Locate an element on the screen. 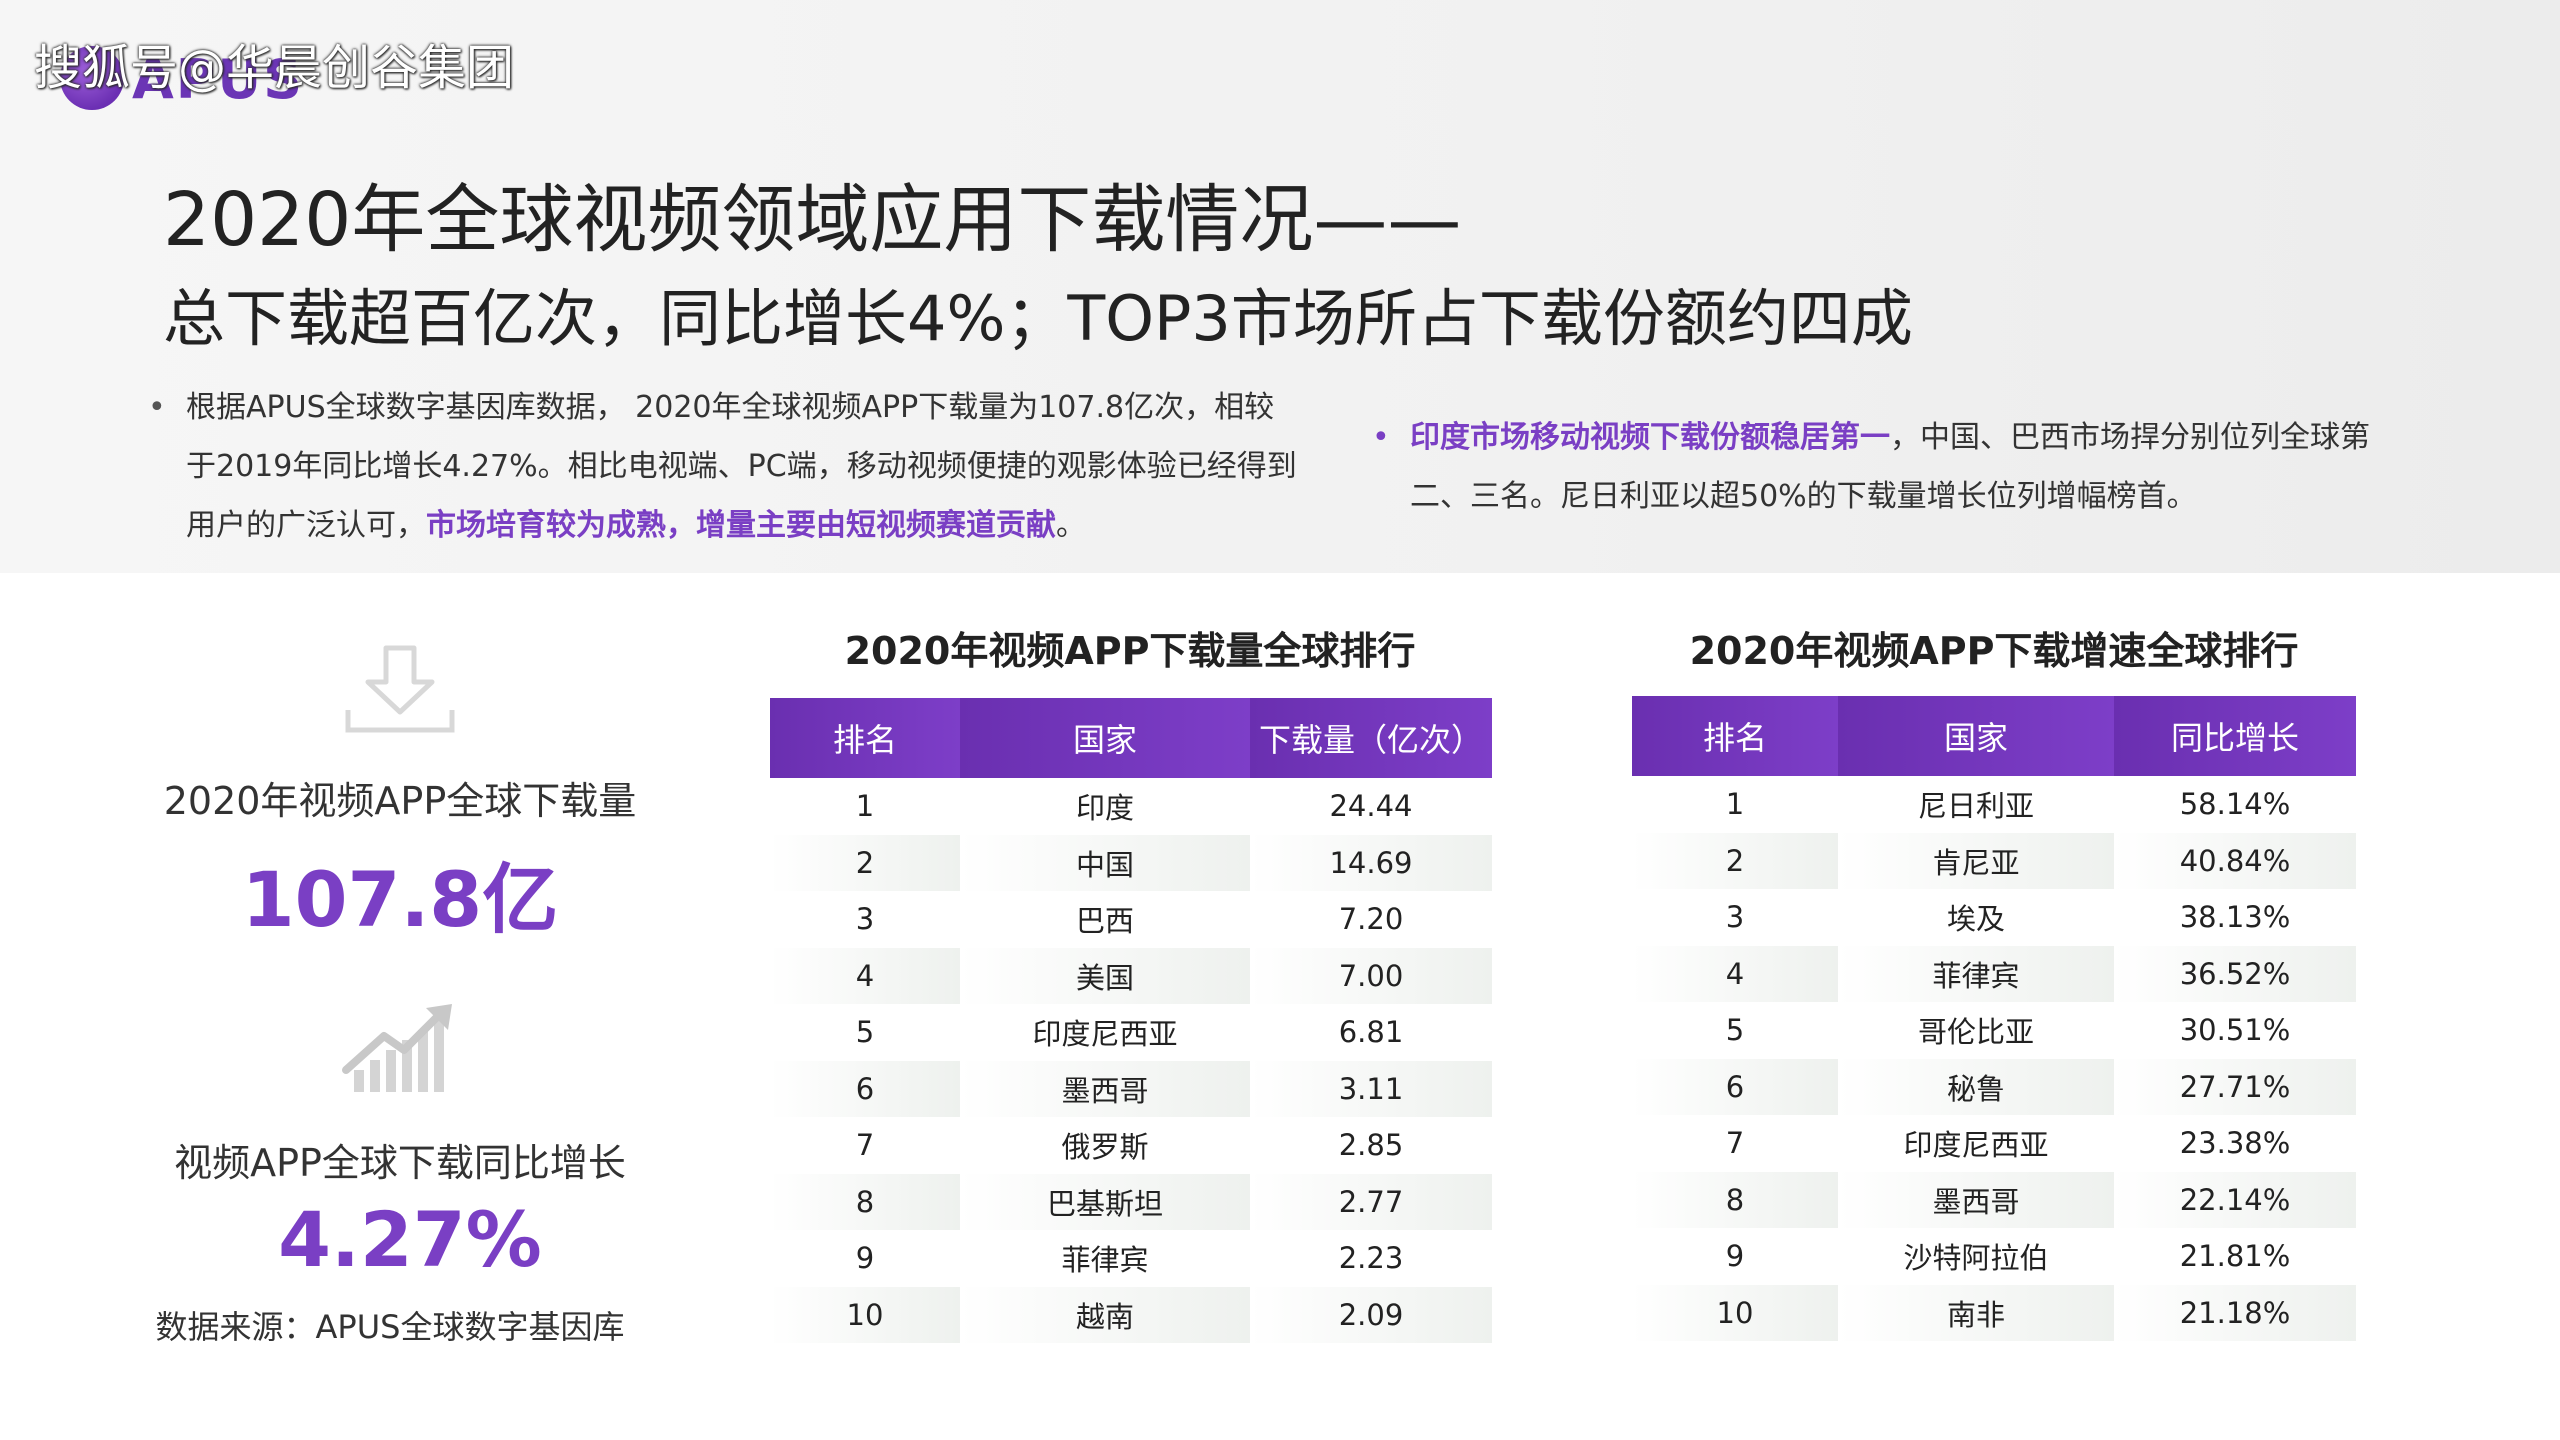 The image size is (2560, 1440). value-cell: 21.81% is located at coordinates (2235, 1256).